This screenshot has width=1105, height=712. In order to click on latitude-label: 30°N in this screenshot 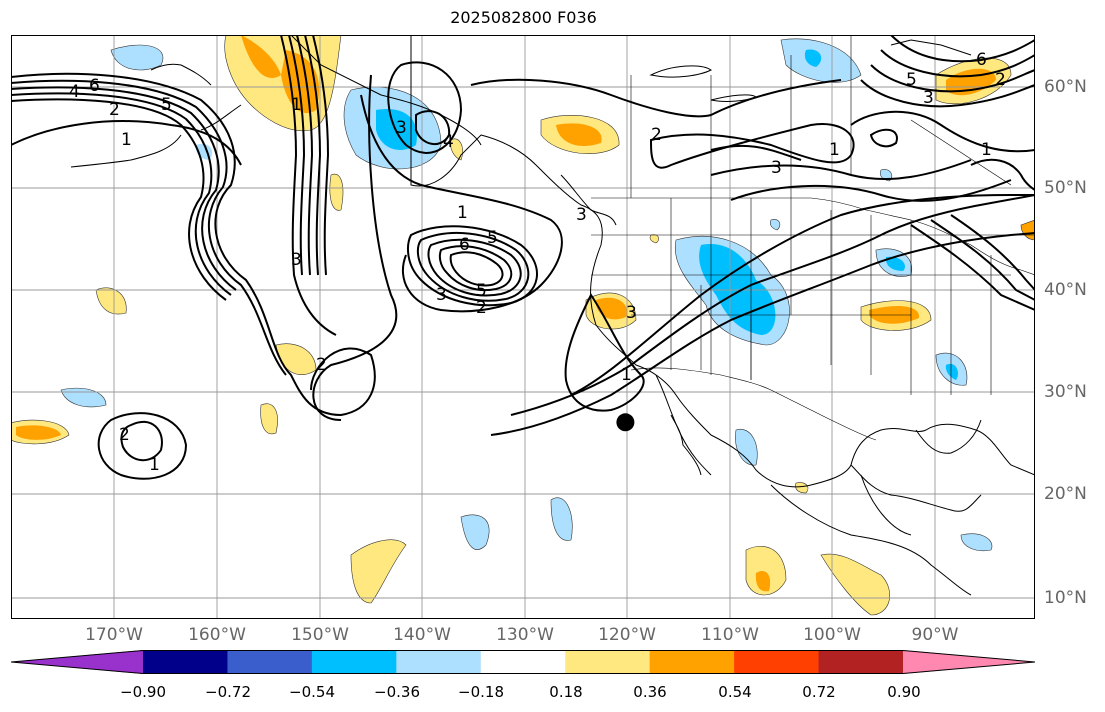, I will do `click(1065, 392)`.